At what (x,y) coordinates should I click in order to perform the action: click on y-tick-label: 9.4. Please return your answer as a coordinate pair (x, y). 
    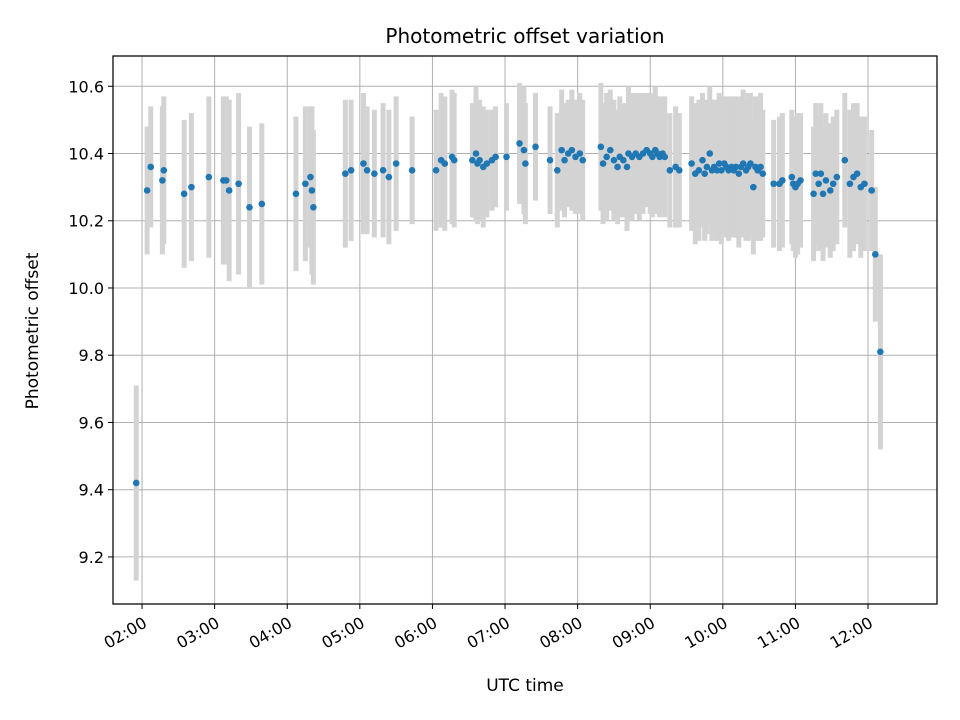
    Looking at the image, I should click on (91, 490).